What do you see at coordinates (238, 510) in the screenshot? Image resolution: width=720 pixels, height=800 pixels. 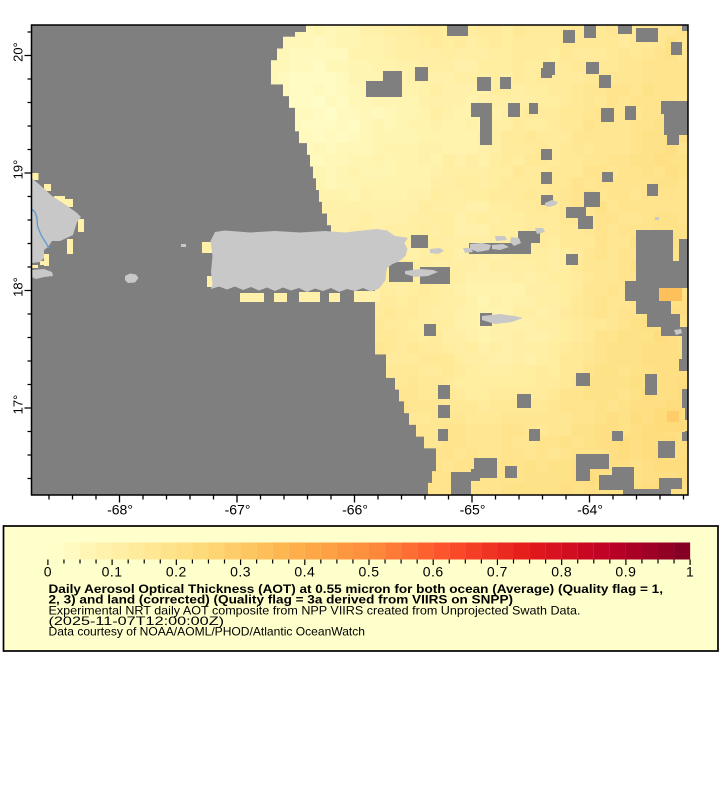 I see `svg-text: -67°` at bounding box center [238, 510].